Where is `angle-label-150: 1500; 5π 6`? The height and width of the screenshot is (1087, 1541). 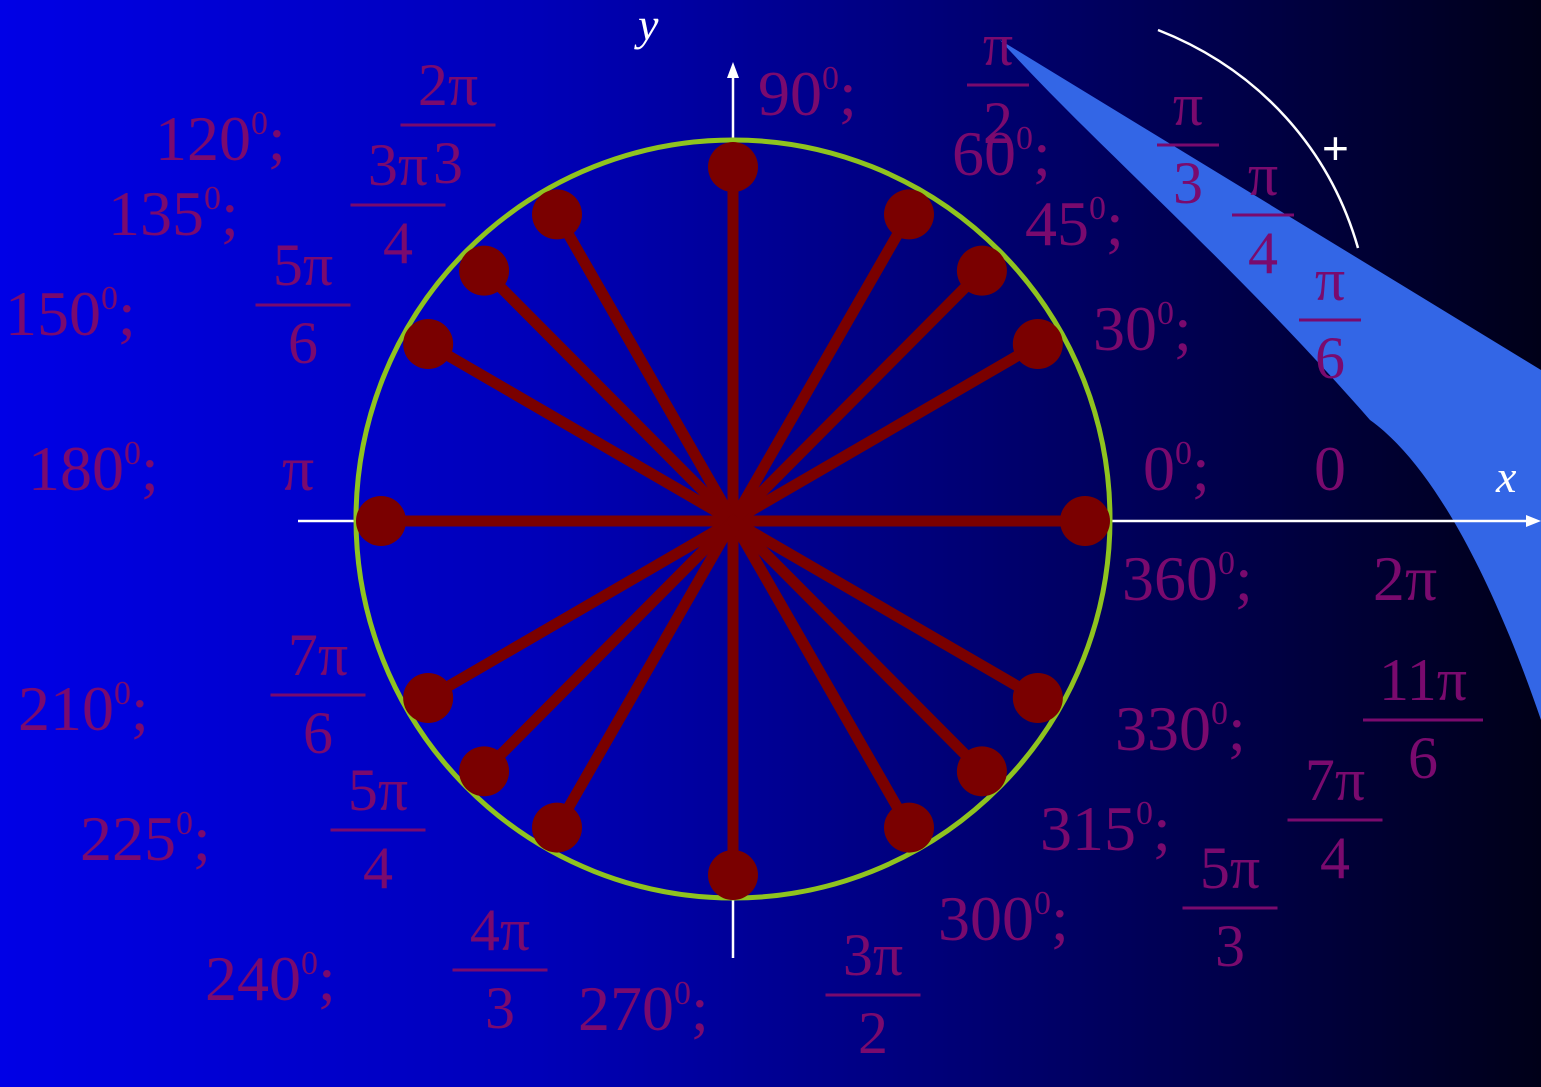 angle-label-150: 1500; 5π 6 is located at coordinates (178, 304).